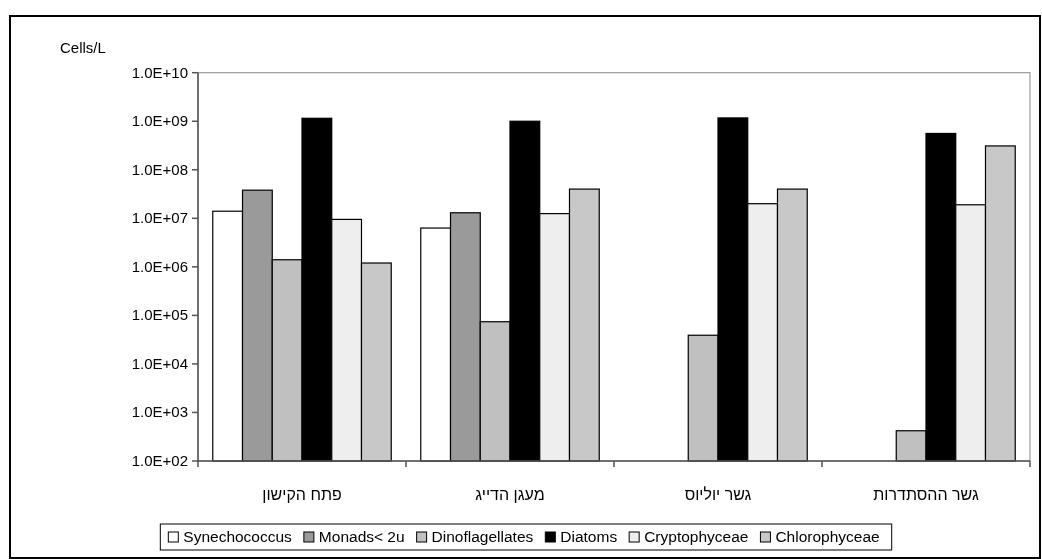 The image size is (1042, 559). I want to click on y-tick-label: 1.0E+07, so click(159, 218).